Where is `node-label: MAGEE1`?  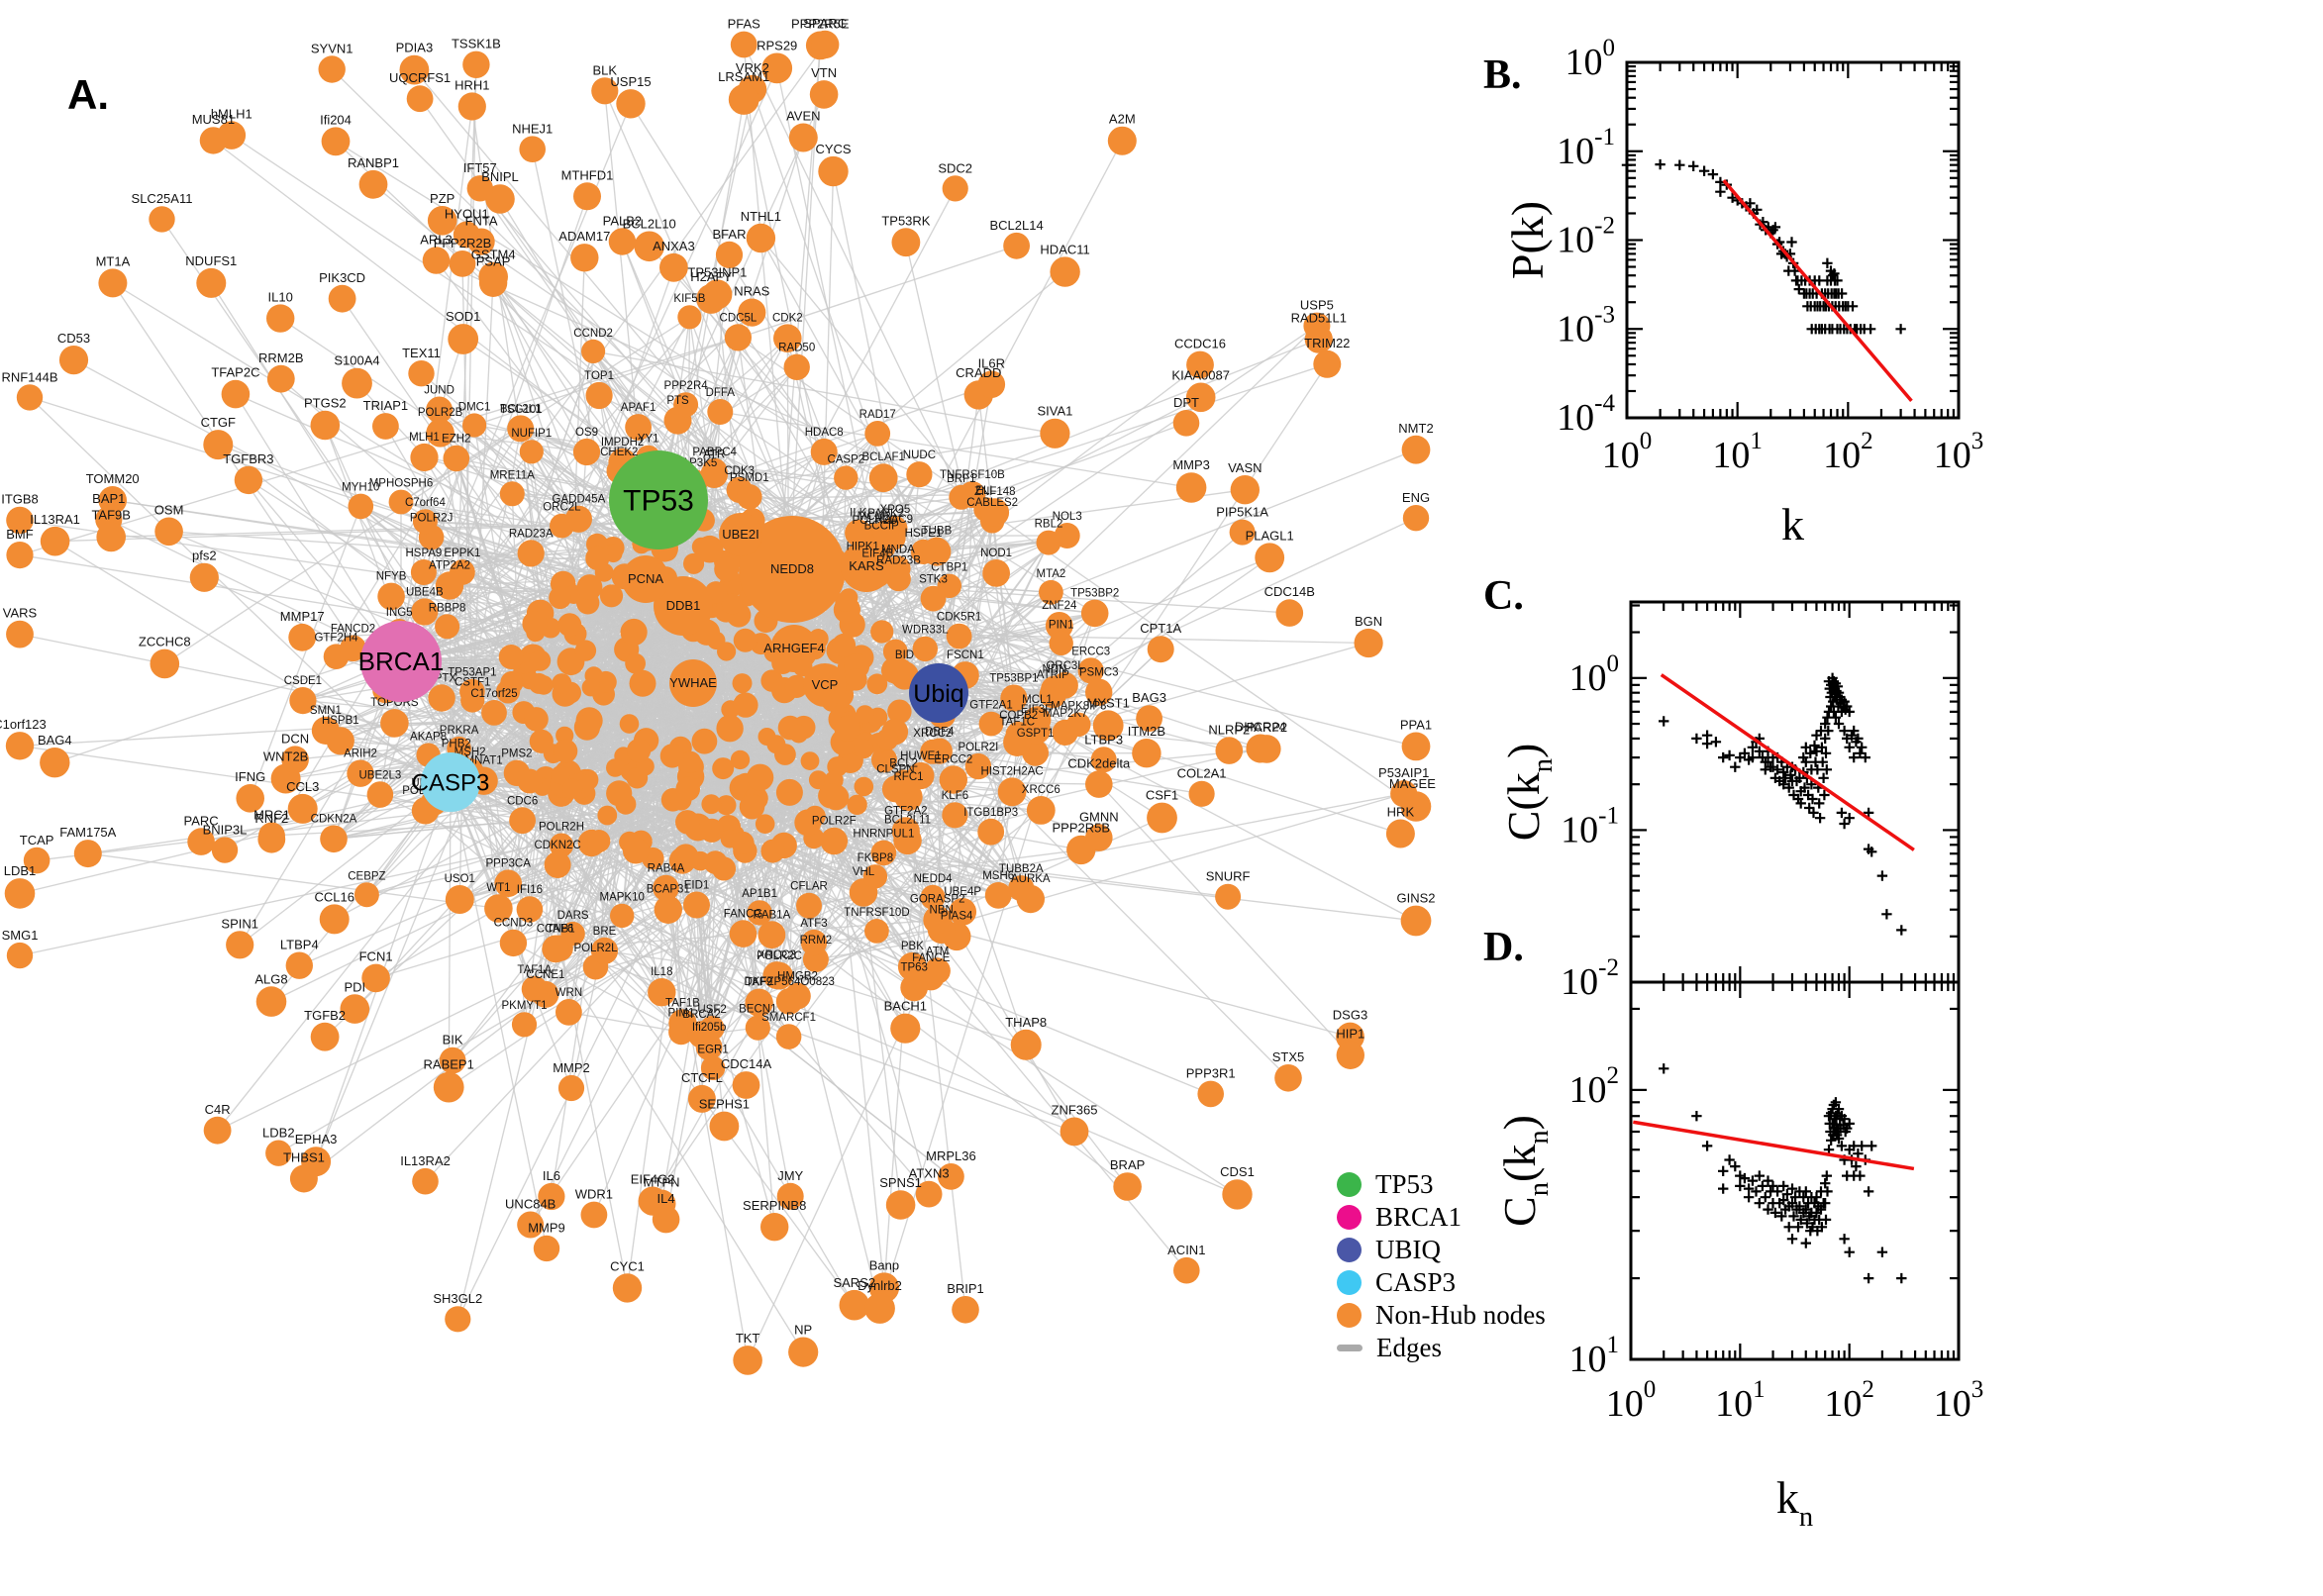
node-label: MAGEE1 is located at coordinates (1412, 783).